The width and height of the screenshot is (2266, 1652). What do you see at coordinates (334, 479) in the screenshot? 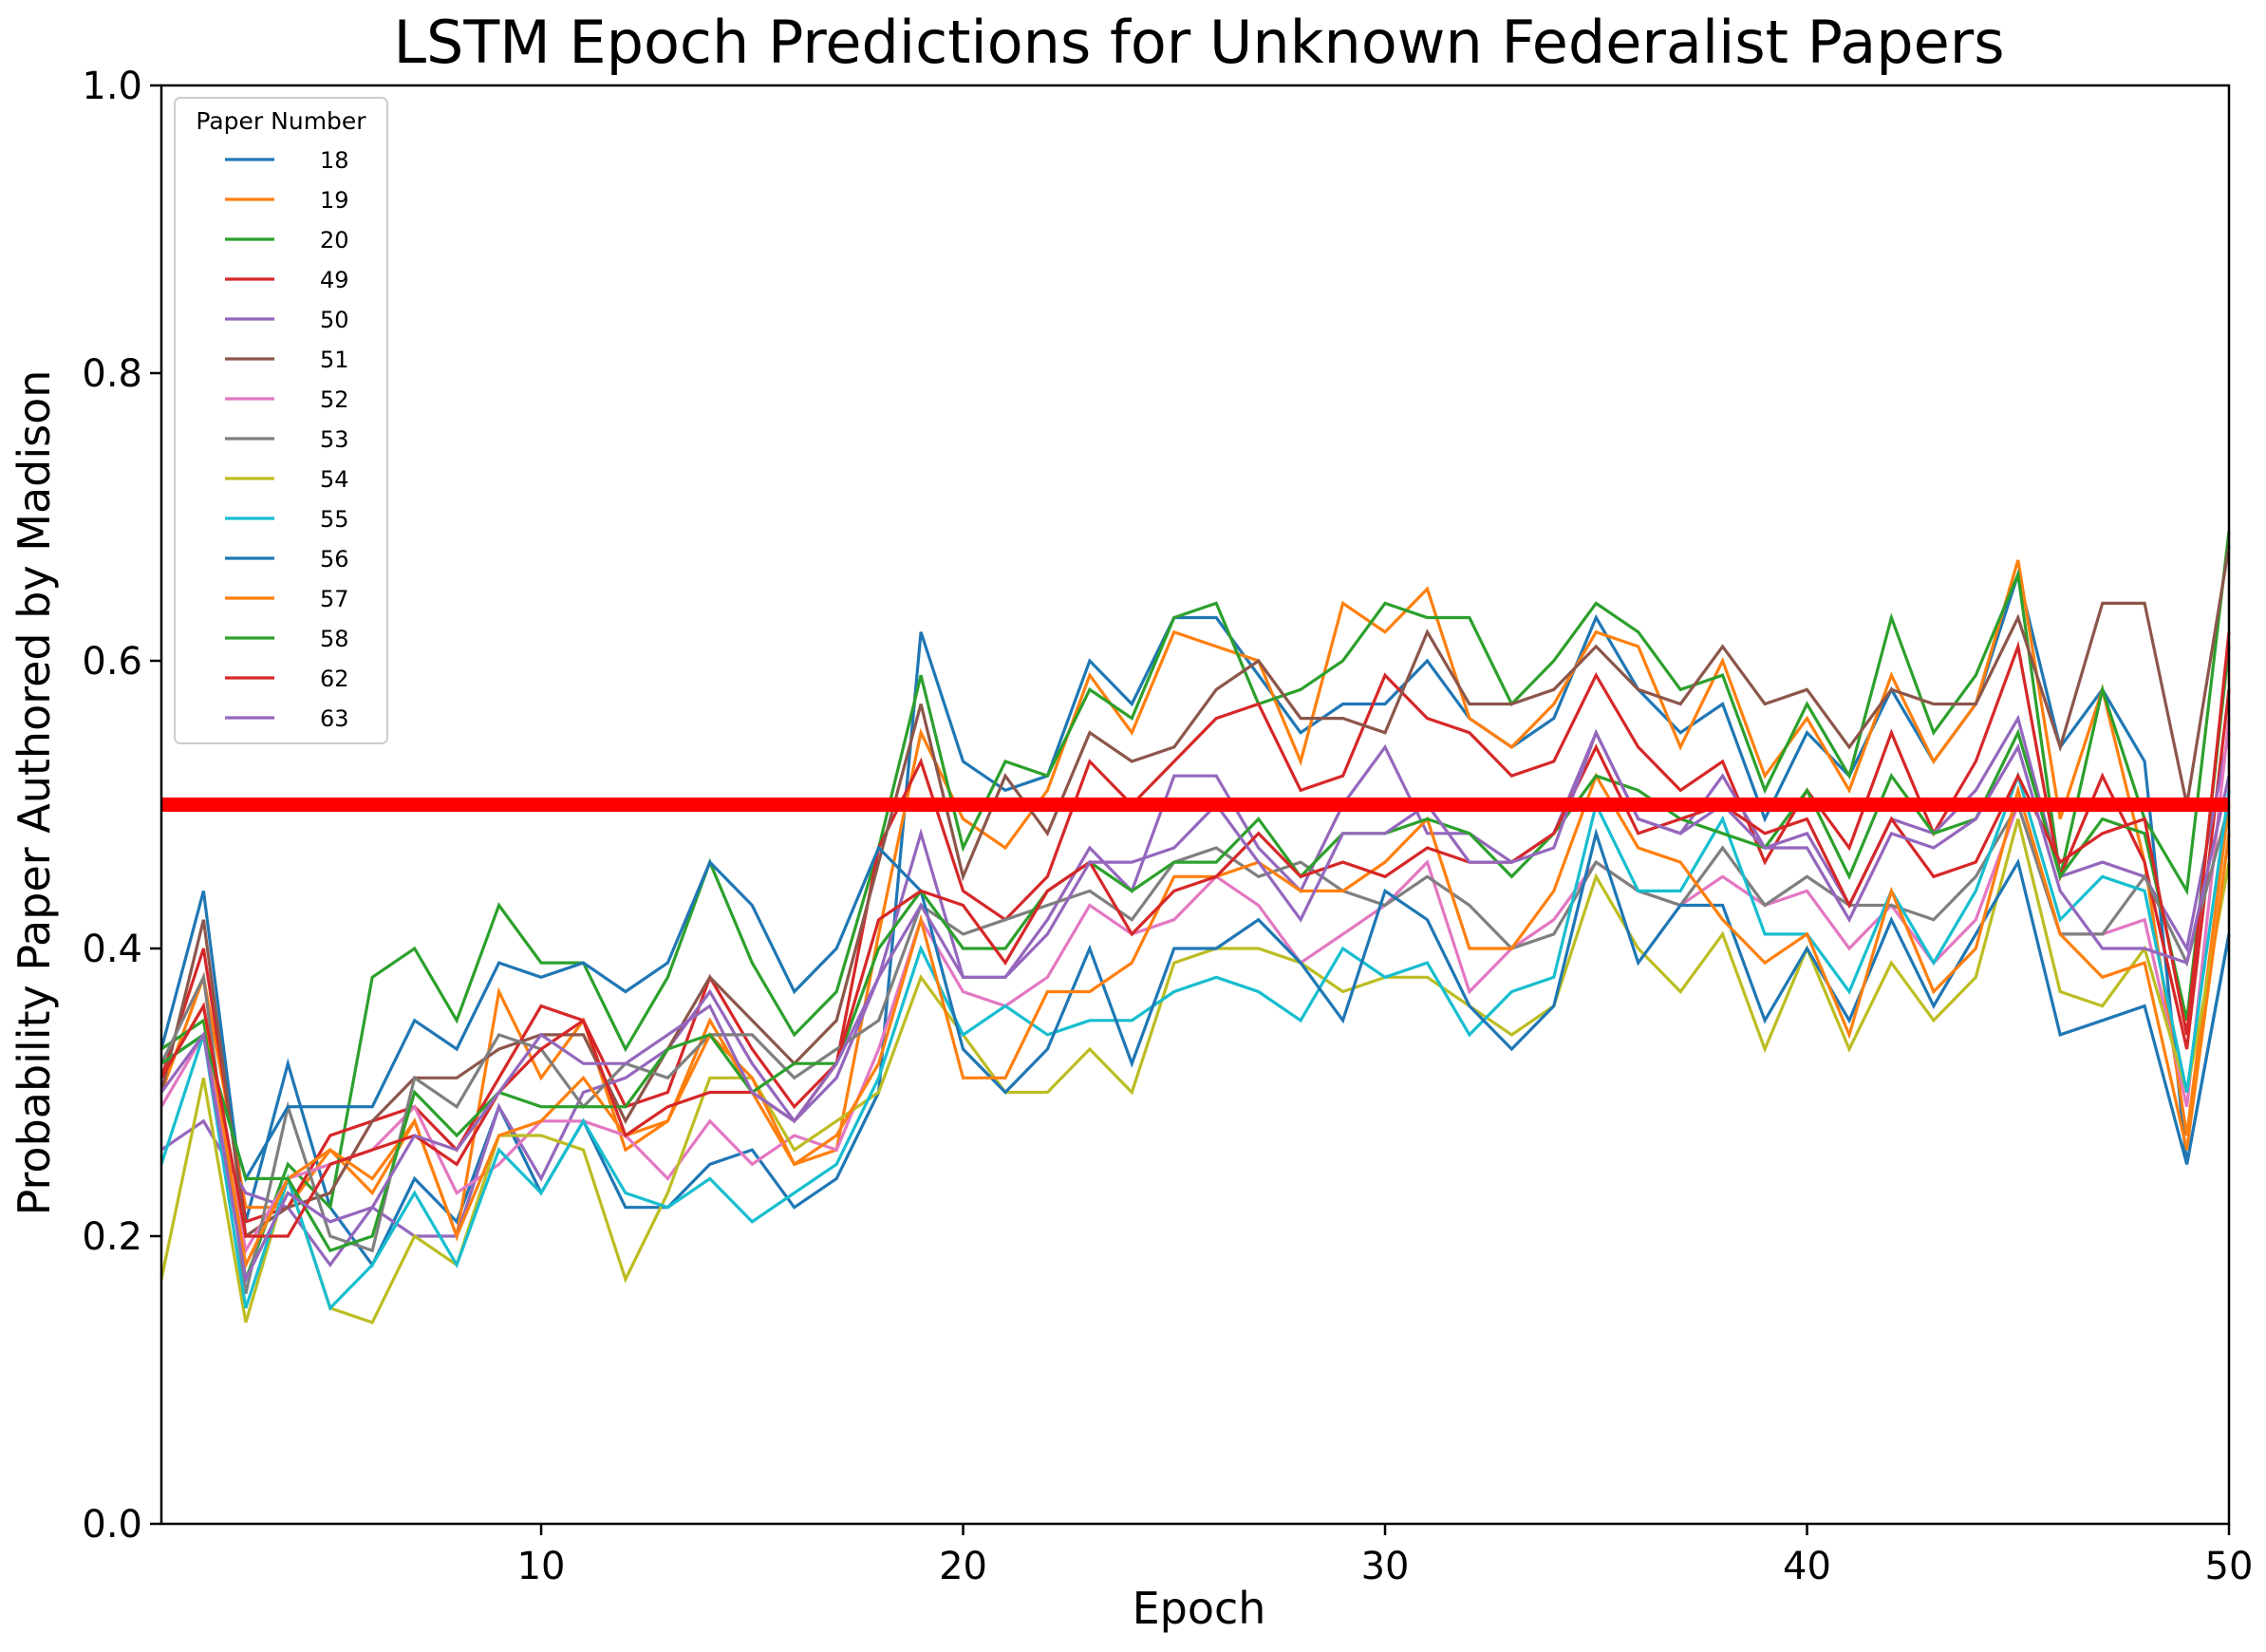
I see `legend-label-54: 54` at bounding box center [334, 479].